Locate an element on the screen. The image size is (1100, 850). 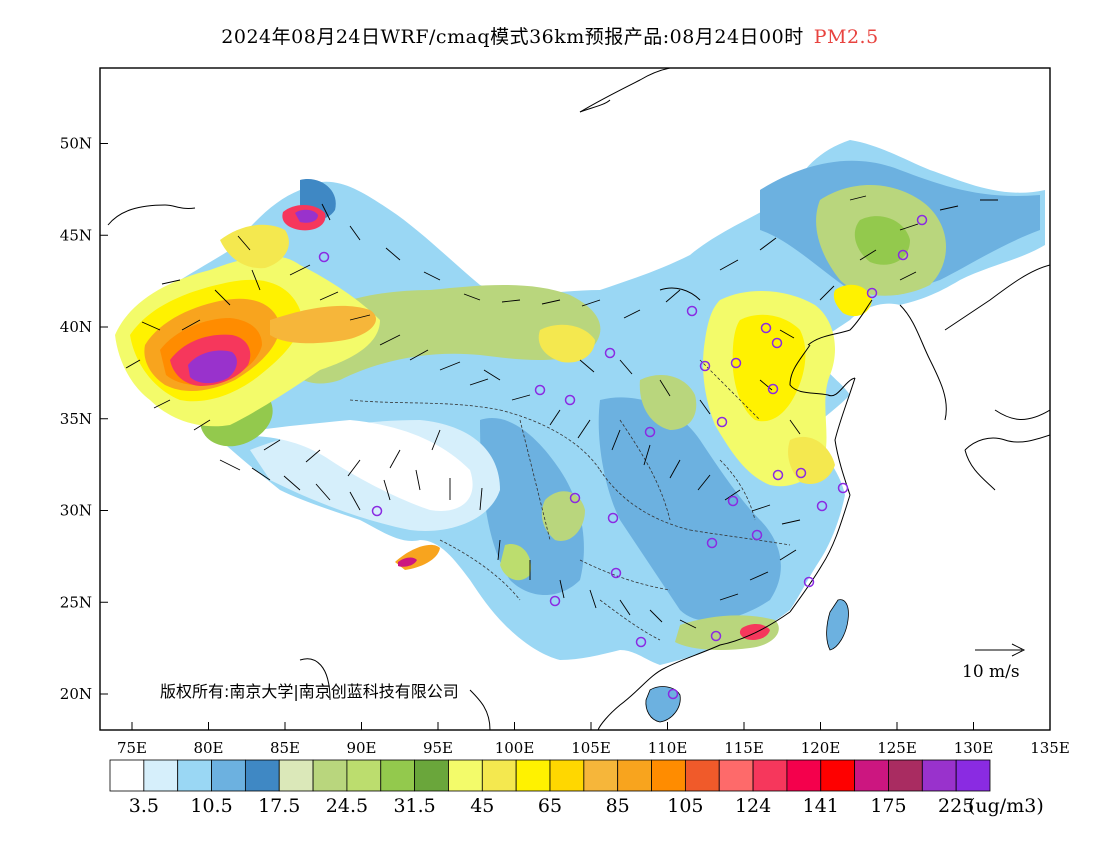
lon-tick-label: 95E is located at coordinates (438, 748).